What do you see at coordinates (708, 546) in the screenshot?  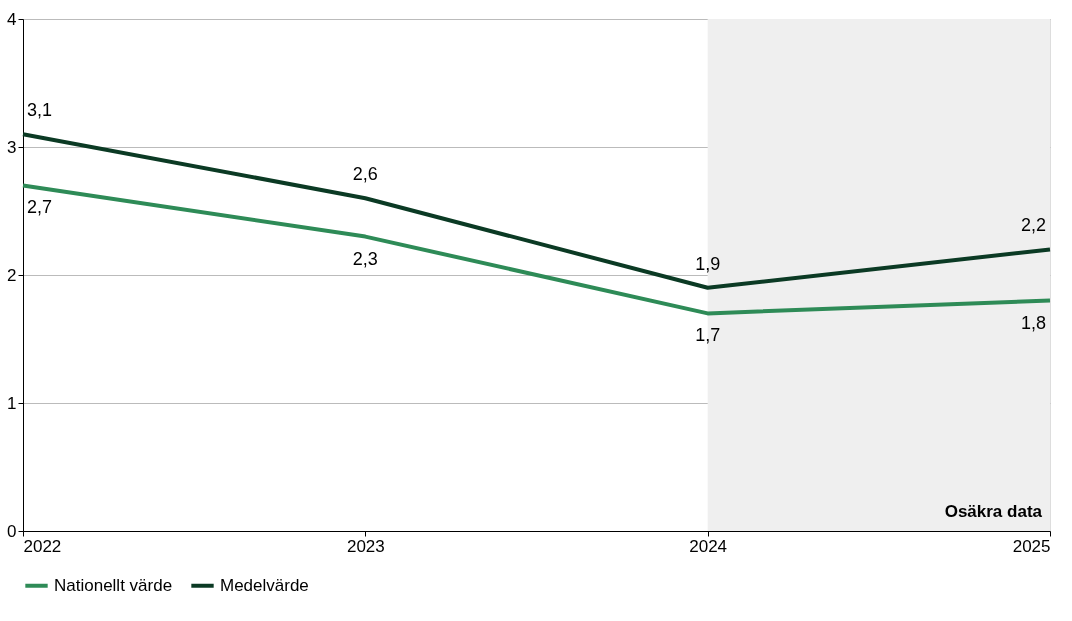 I see `x-tick-label: 2024` at bounding box center [708, 546].